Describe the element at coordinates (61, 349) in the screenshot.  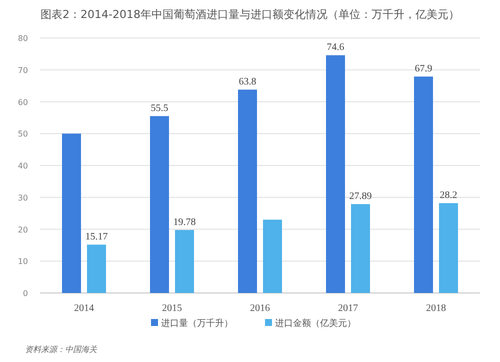
I see `text: 资料来源：中国海关` at that location.